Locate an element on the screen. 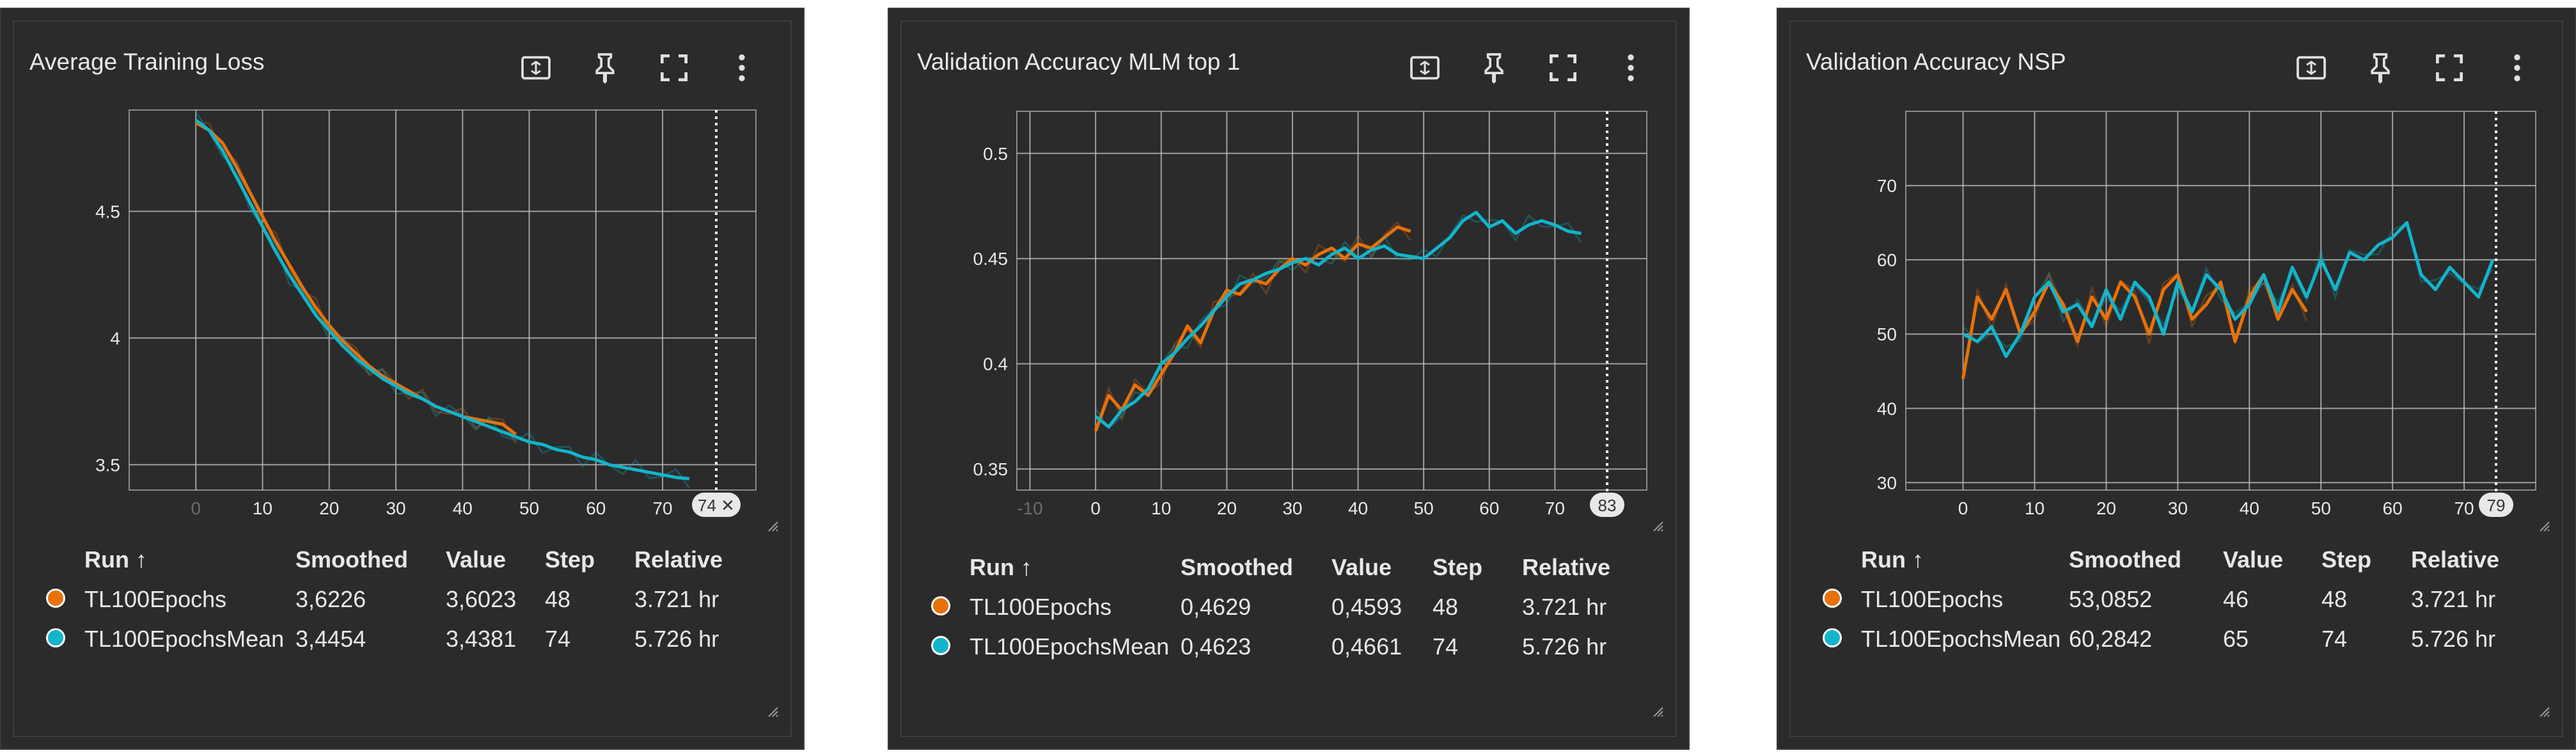 The image size is (2576, 753). y-tick-label: 50 is located at coordinates (1887, 334).